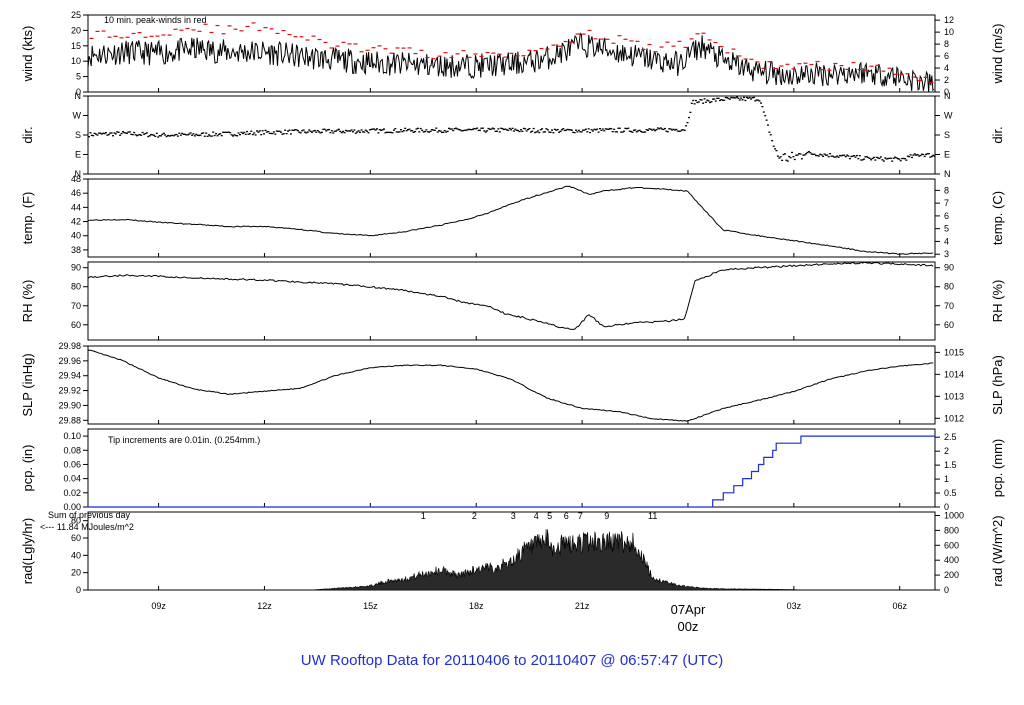 This screenshot has height=705, width=1024. Describe the element at coordinates (78, 96) in the screenshot. I see `left-tick-label-dir: N` at that location.